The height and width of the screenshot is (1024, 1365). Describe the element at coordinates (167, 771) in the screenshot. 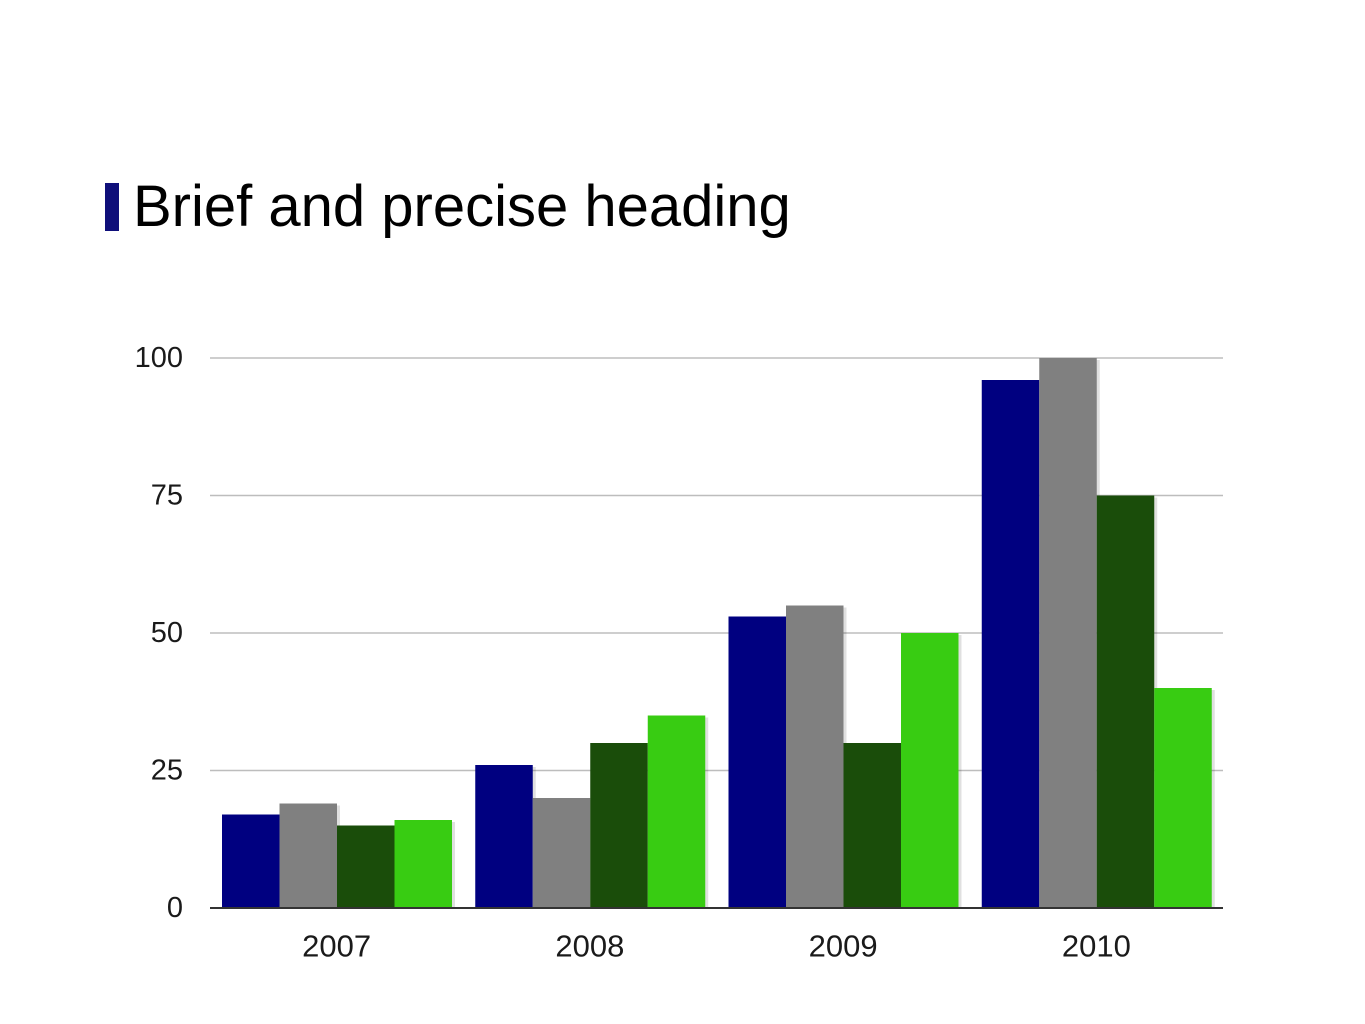

I see `y-tick-label: 25` at that location.